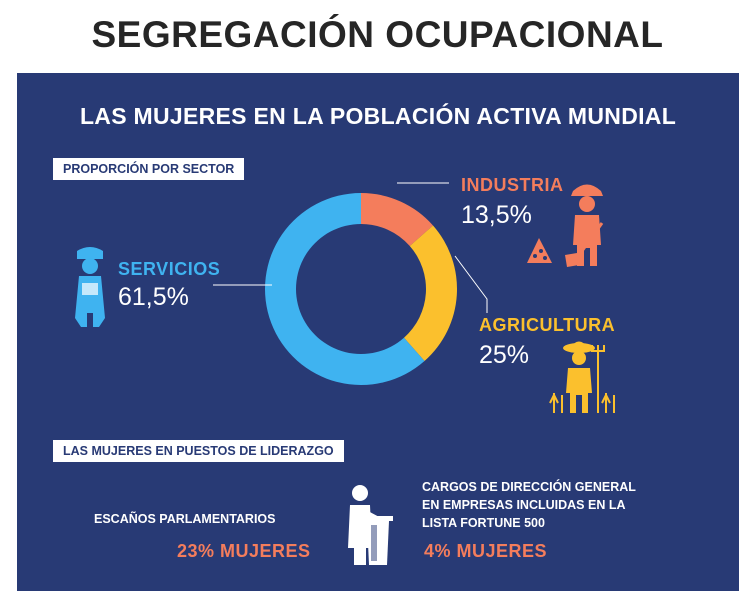  Describe the element at coordinates (565, 225) in the screenshot. I see `construction-worker-icon` at that location.